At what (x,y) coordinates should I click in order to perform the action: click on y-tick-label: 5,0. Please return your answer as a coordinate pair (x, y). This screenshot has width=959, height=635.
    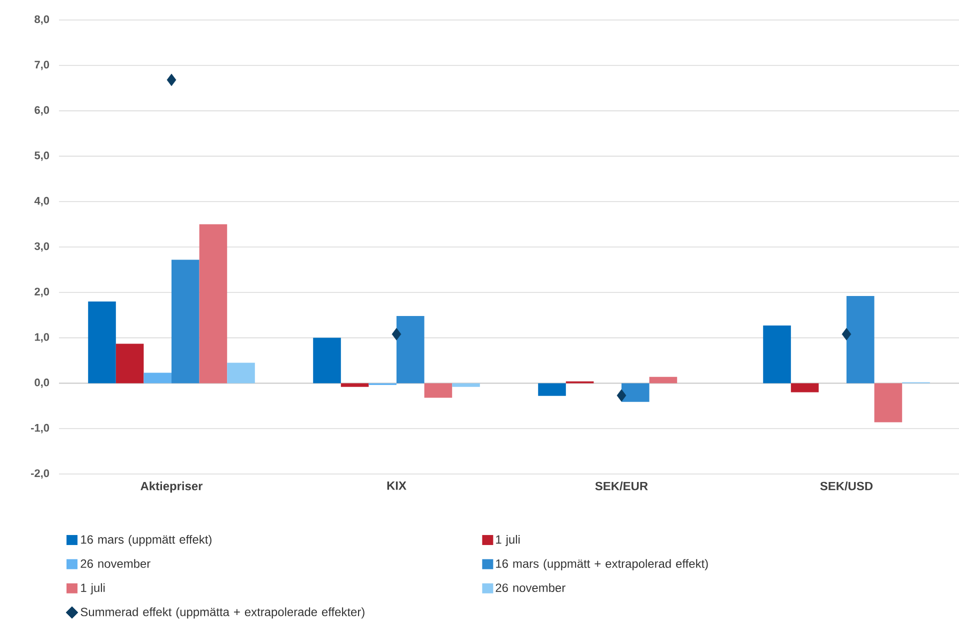
    Looking at the image, I should click on (42, 156).